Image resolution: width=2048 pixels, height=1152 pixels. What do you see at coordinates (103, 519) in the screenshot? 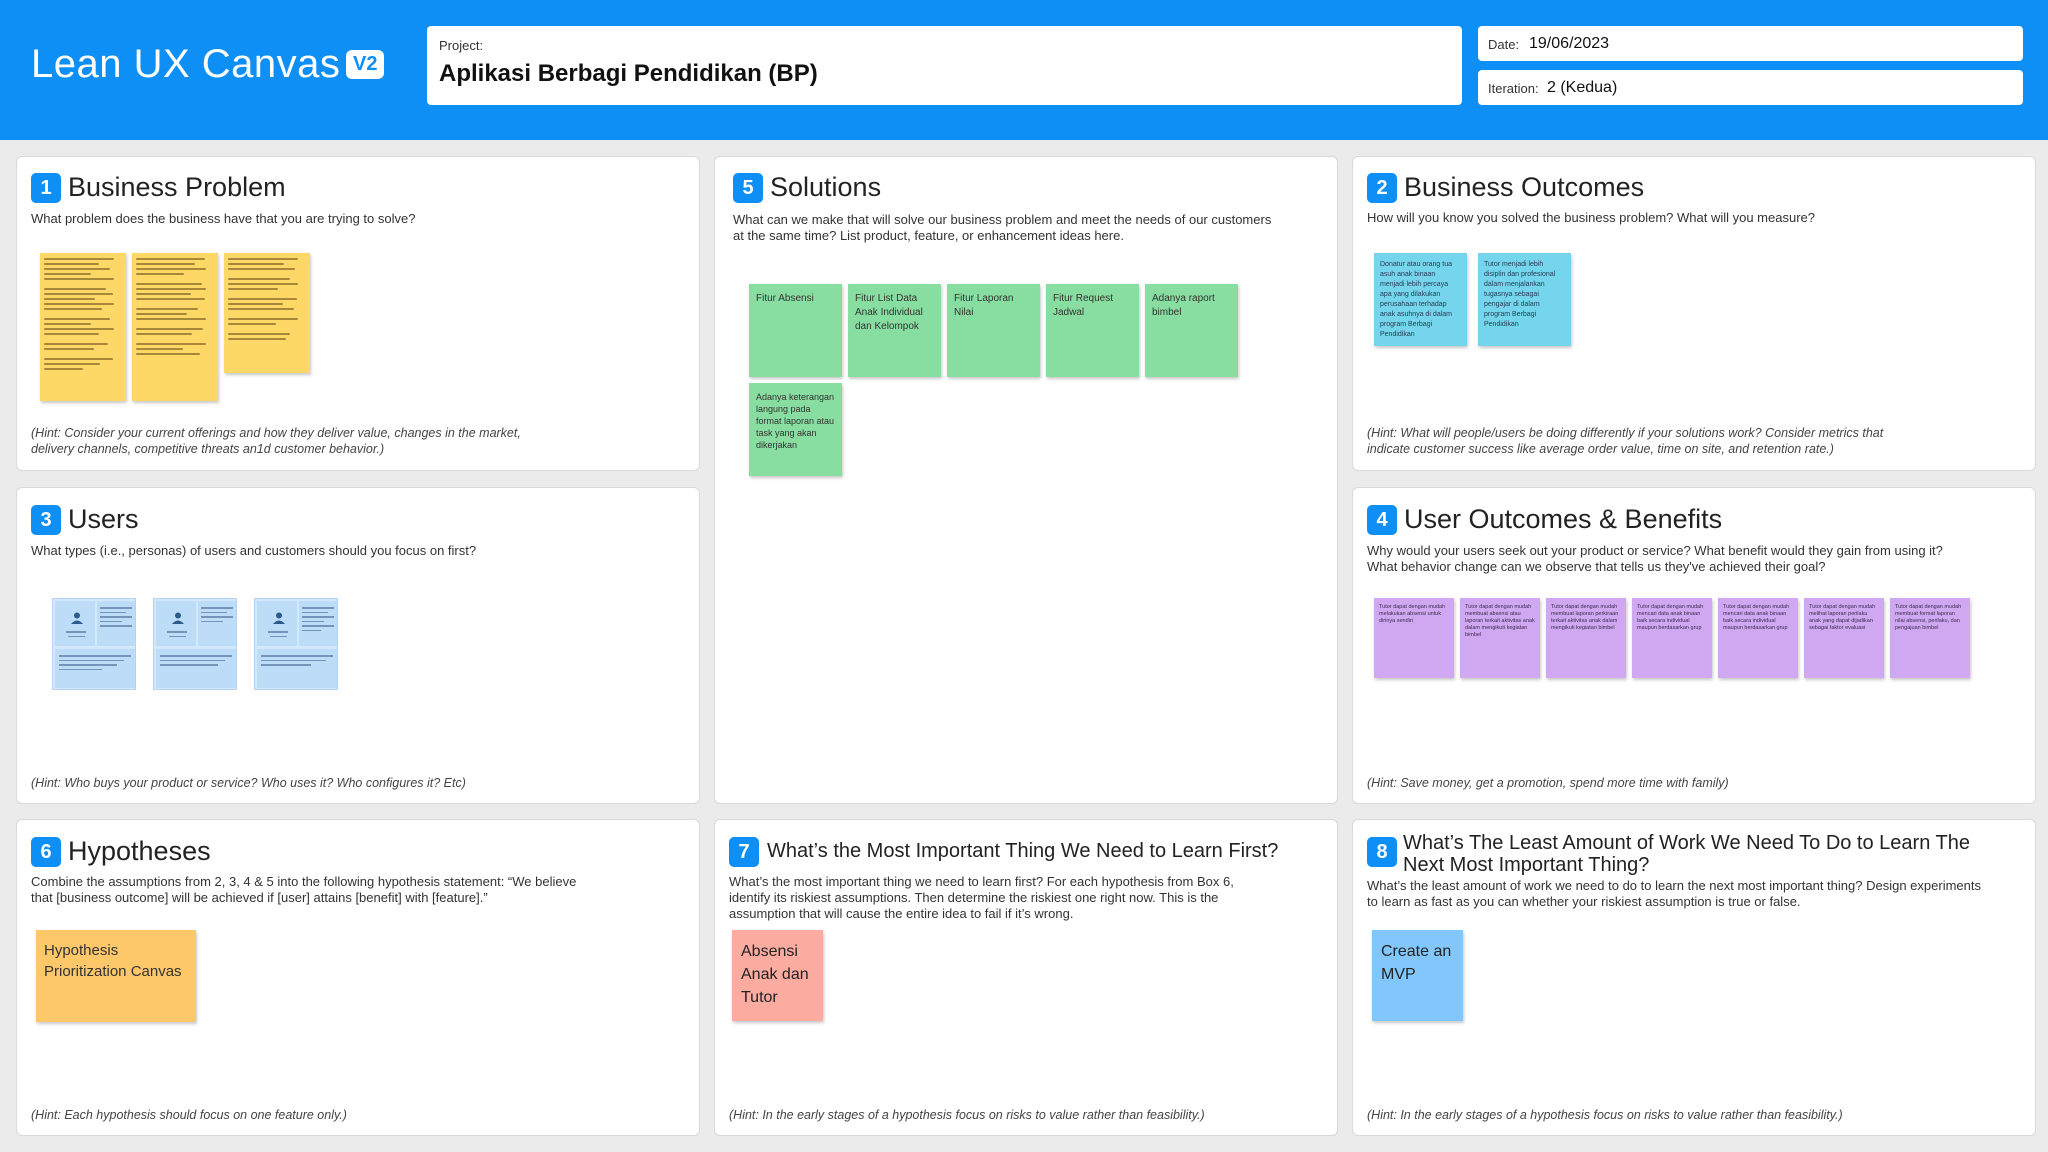
I see `panel-title: Users` at bounding box center [103, 519].